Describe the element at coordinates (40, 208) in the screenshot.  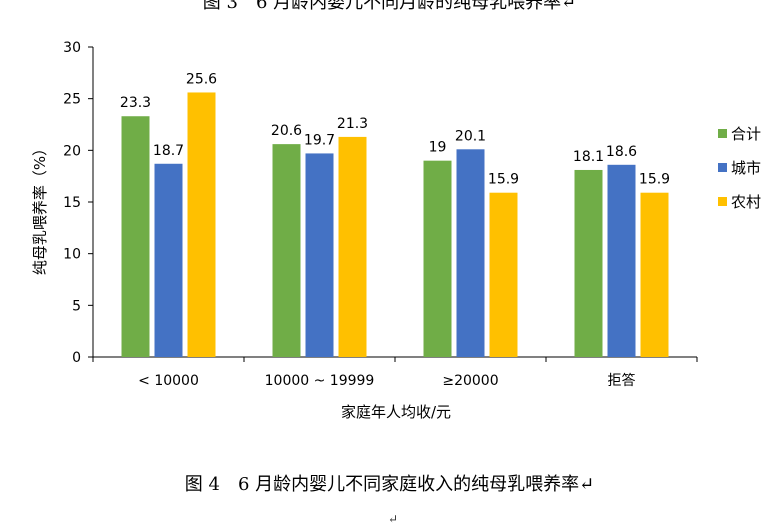
I see `y-axis-title: 纯母乳喂养率（%）` at that location.